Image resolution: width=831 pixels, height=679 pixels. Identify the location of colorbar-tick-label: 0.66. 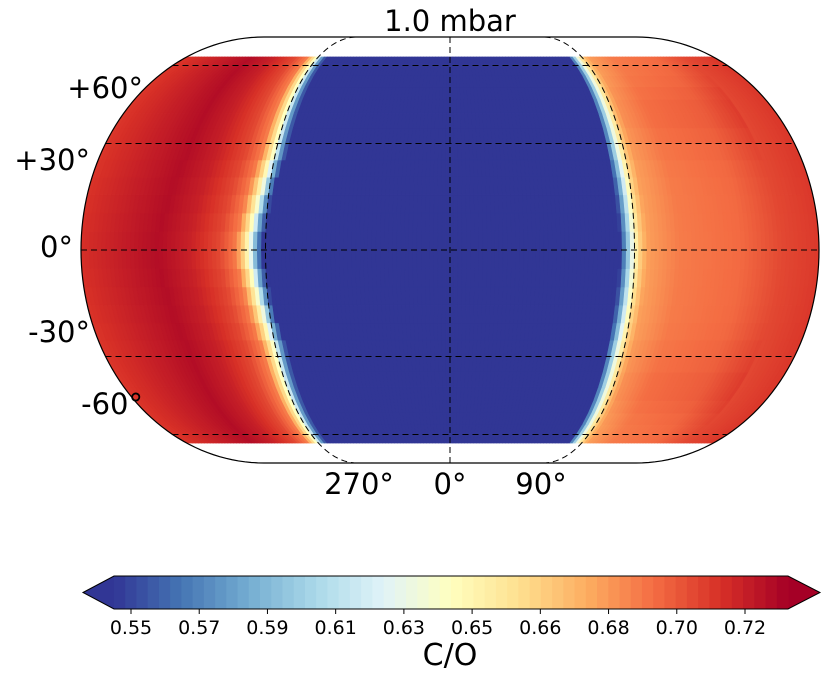
(540, 628).